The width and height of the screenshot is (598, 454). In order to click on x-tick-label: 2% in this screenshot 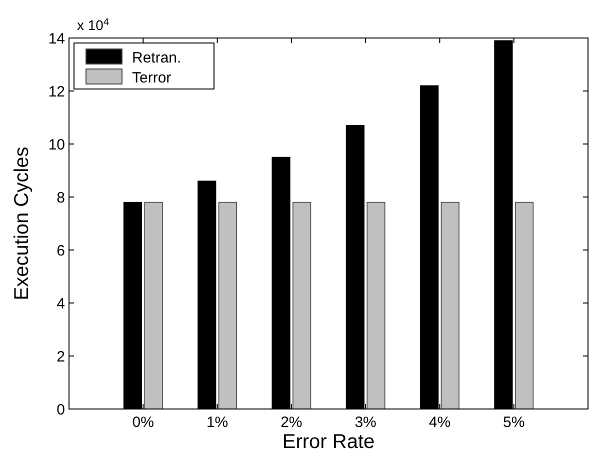, I will do `click(291, 422)`.